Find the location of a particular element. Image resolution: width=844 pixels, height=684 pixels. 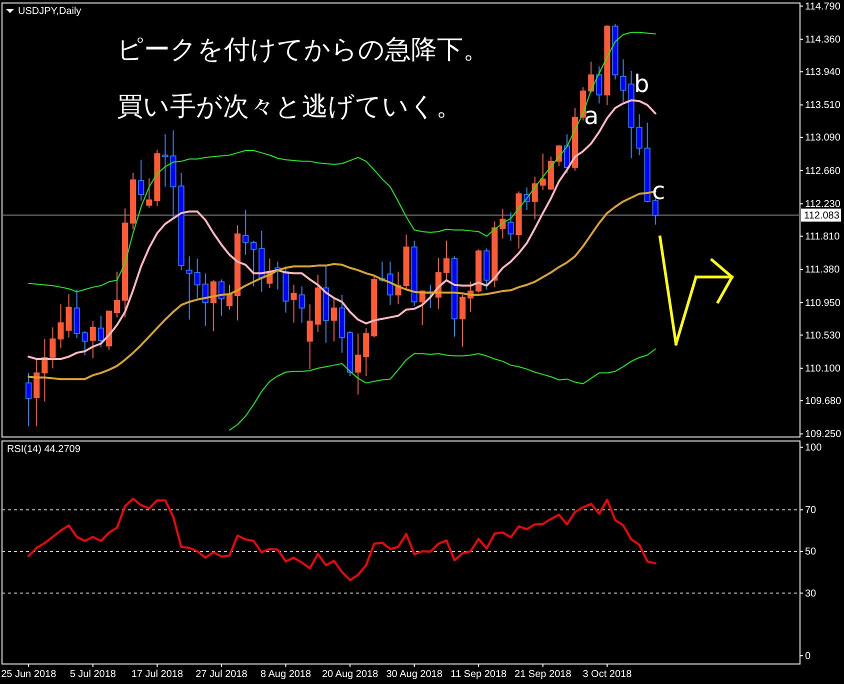

x-tick-label: 30 Aug 2018 is located at coordinates (414, 674).